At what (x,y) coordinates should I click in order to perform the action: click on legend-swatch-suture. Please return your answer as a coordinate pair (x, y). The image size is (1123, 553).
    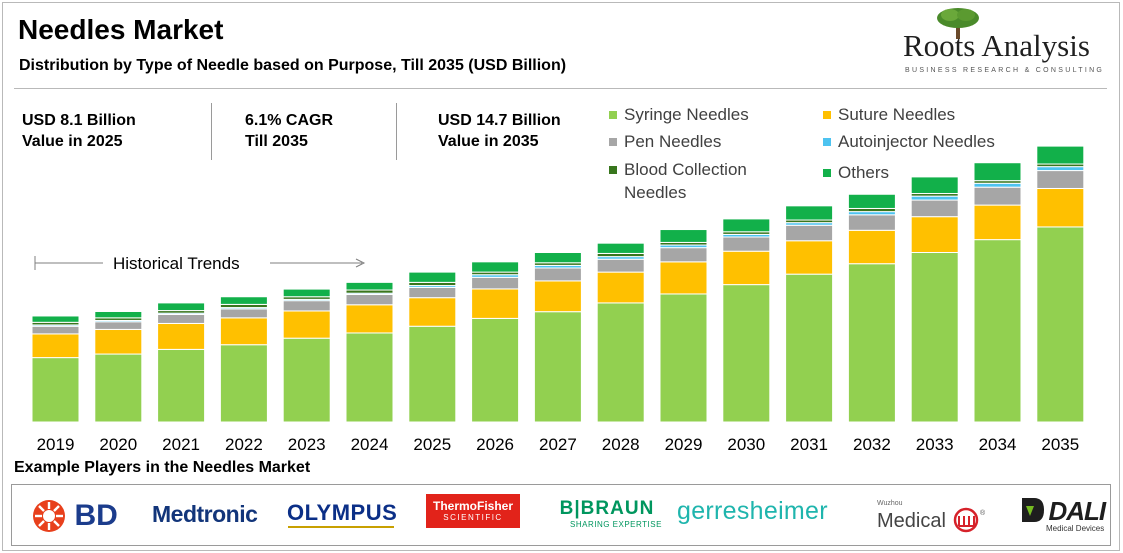
    Looking at the image, I should click on (827, 115).